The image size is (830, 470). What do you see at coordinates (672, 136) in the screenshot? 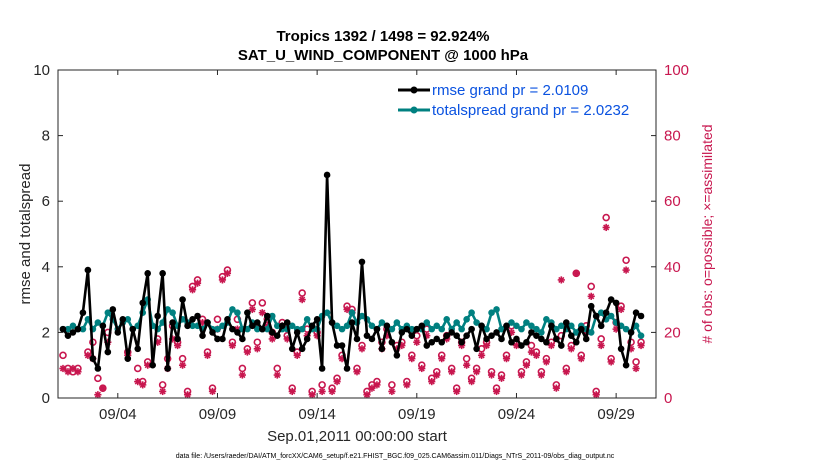
I see `y2-tick-label: 80` at bounding box center [672, 136].